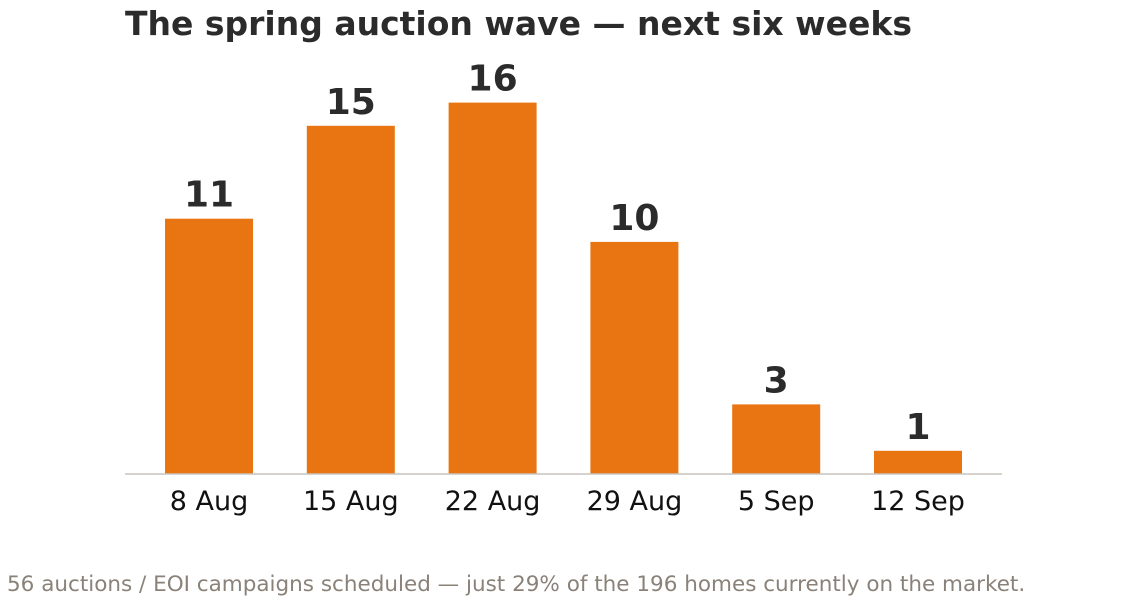 The width and height of the screenshot is (1131, 597). Describe the element at coordinates (567, 501) in the screenshot. I see `x-tick-labels-group: 8 Aug 15 Aug 22 Aug 29 Aug 5 Sep 12 Sep` at that location.